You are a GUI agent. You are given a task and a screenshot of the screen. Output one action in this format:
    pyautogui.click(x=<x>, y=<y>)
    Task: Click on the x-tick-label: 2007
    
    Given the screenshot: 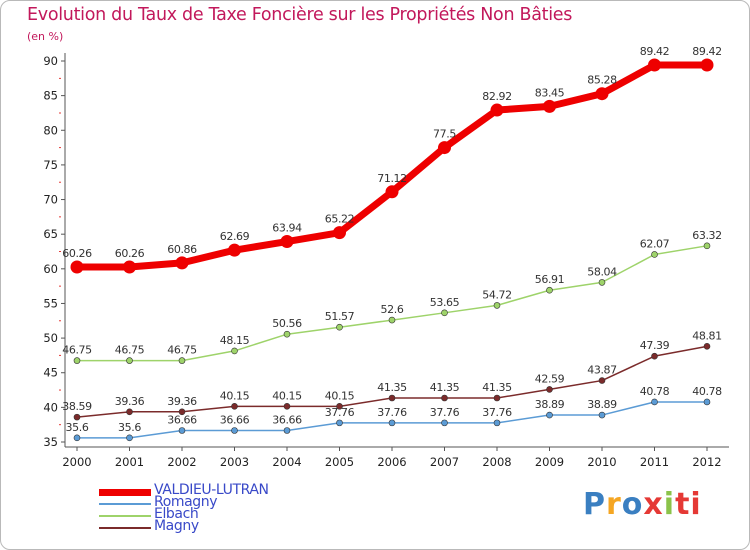 What is the action you would take?
    pyautogui.click(x=444, y=462)
    